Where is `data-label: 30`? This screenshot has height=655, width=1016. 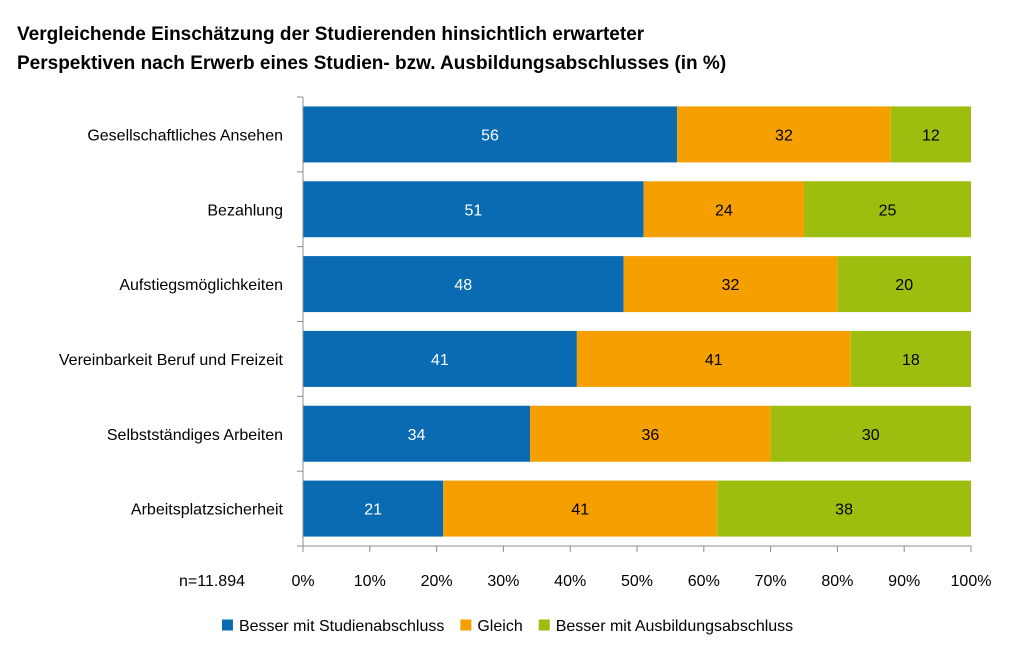 data-label: 30 is located at coordinates (871, 435).